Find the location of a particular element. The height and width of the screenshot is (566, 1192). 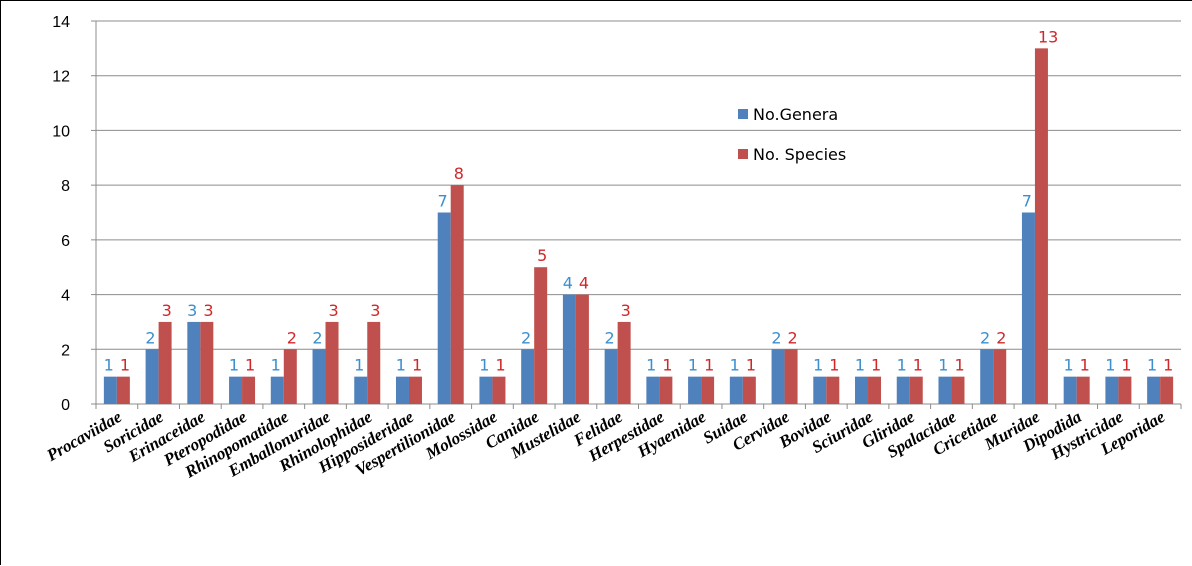

y-tick-label: 12 is located at coordinates (61, 77).